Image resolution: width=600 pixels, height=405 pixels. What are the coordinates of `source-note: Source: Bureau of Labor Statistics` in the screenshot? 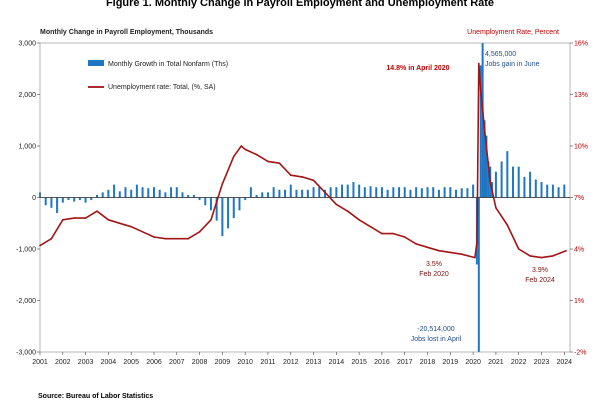 It's located at (95, 396).